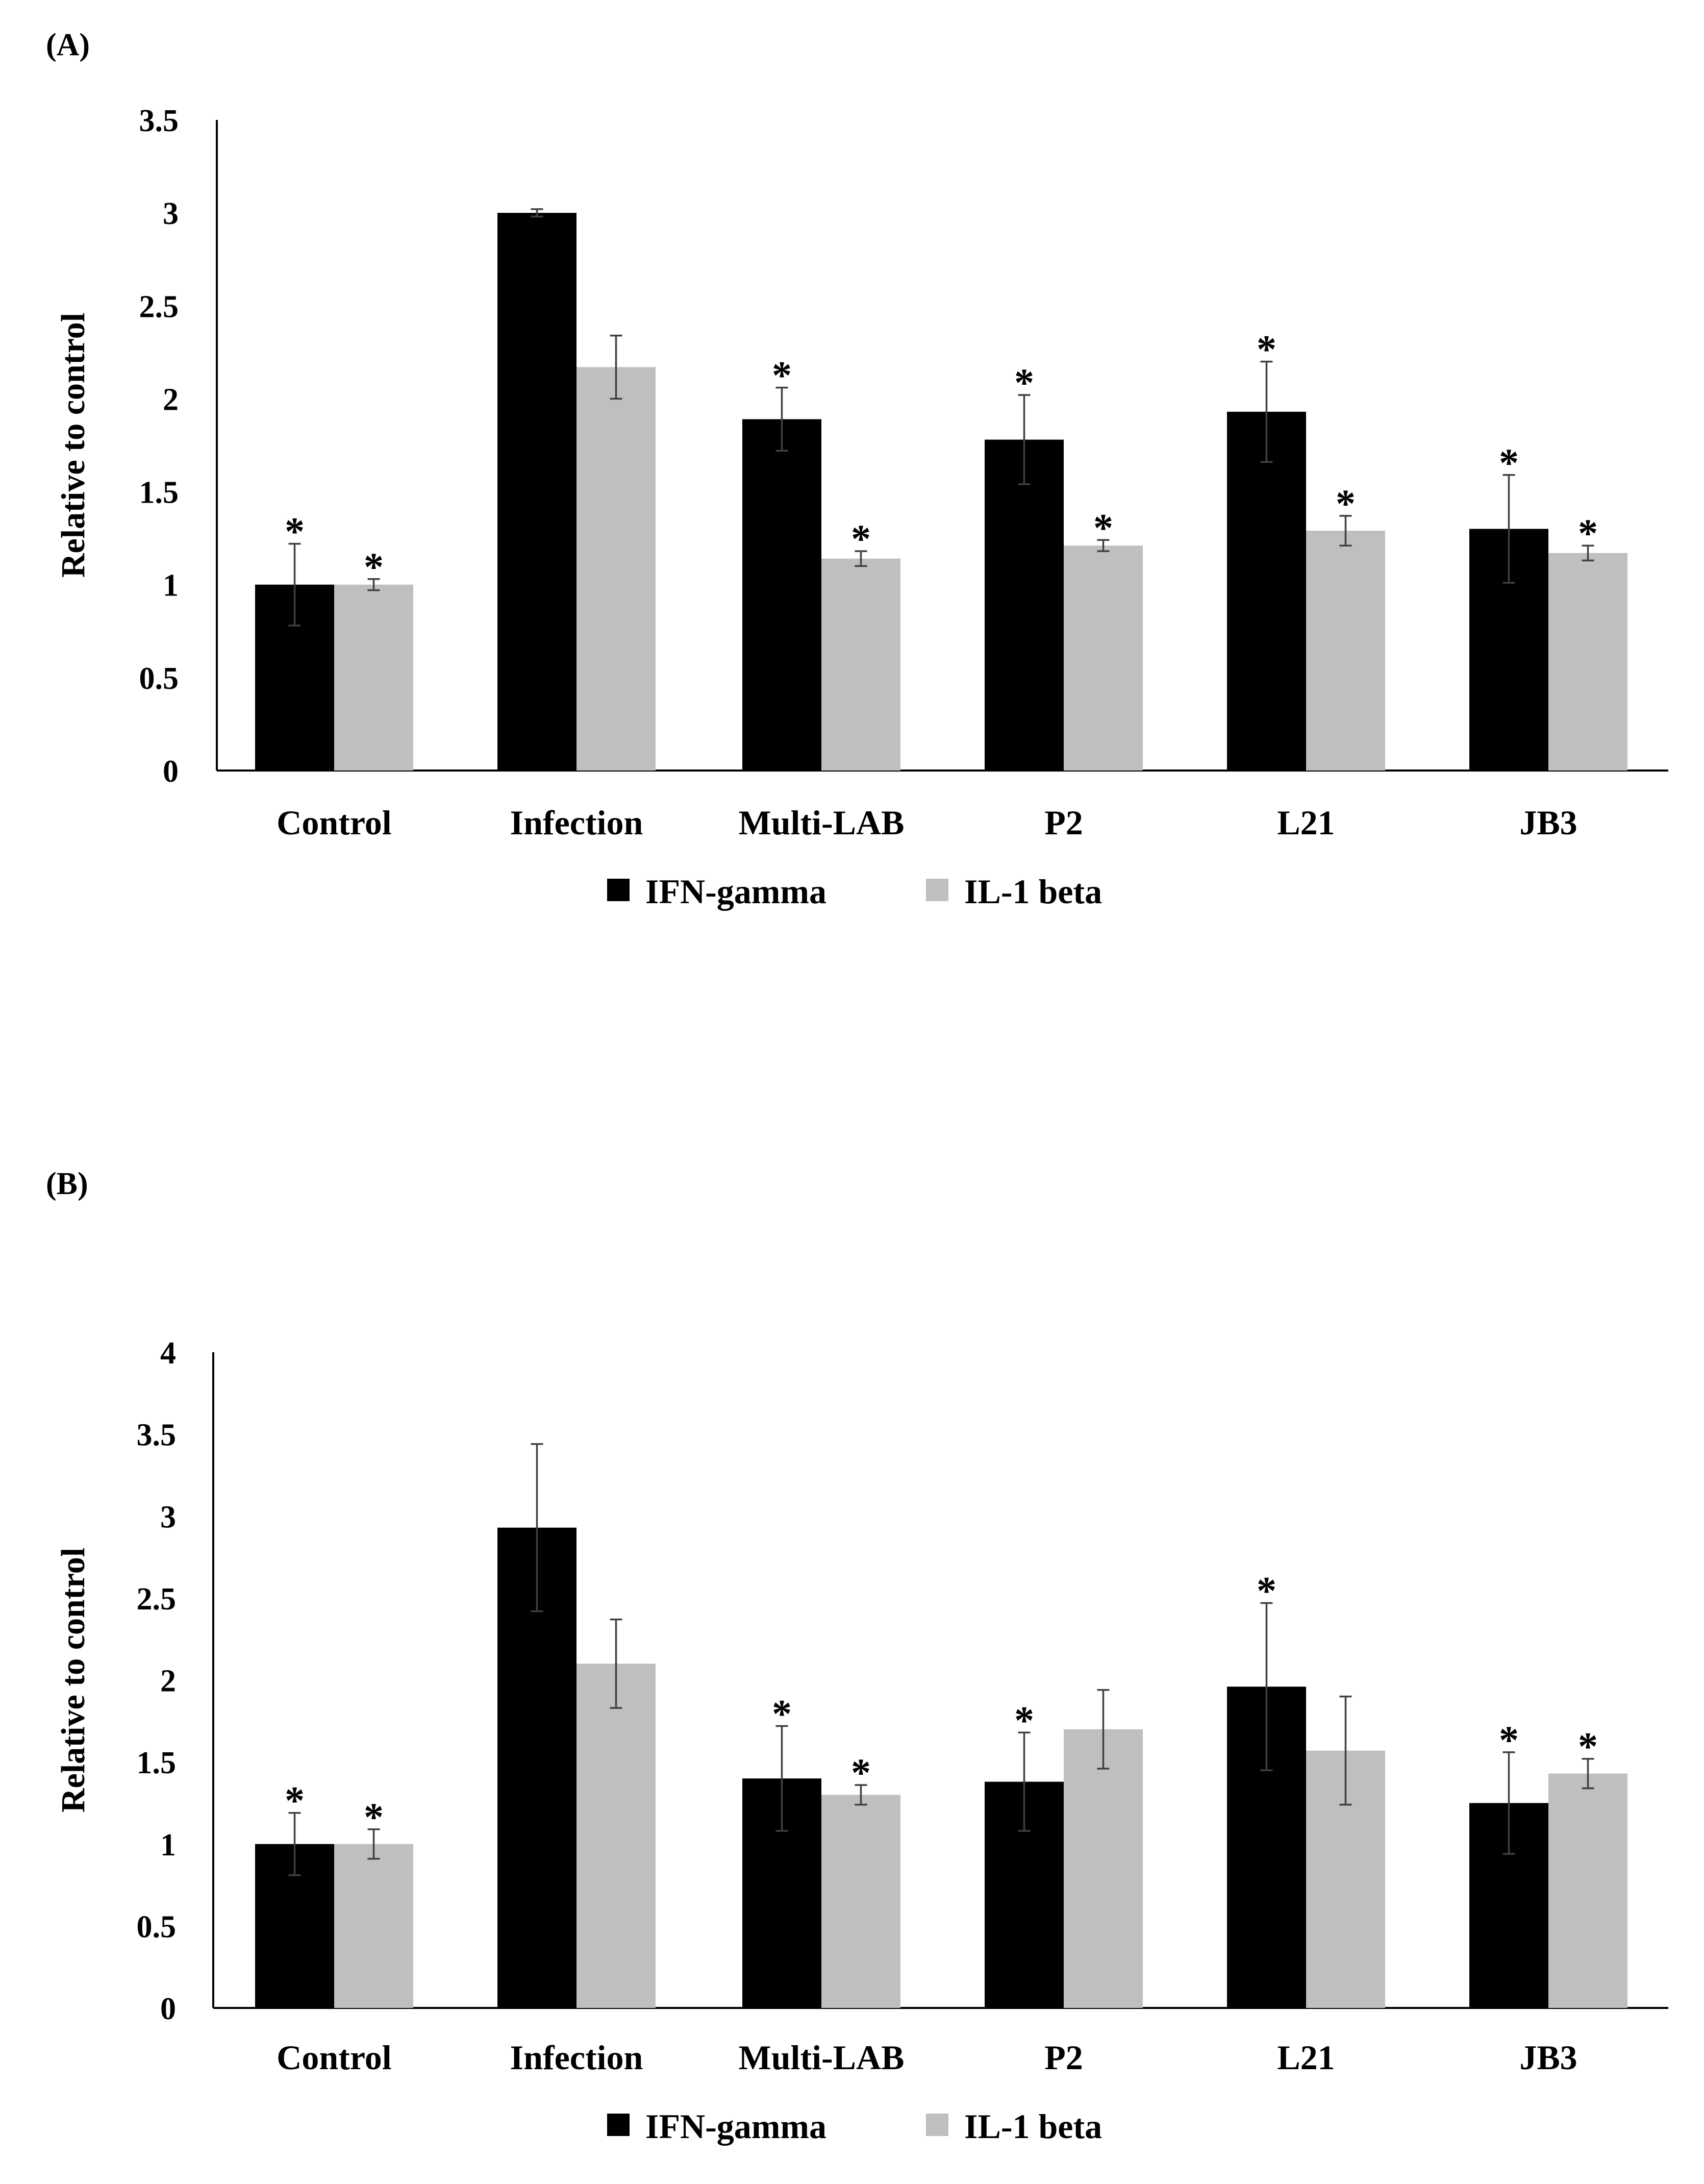  What do you see at coordinates (168, 1353) in the screenshot?
I see `y-tick-label: 4` at bounding box center [168, 1353].